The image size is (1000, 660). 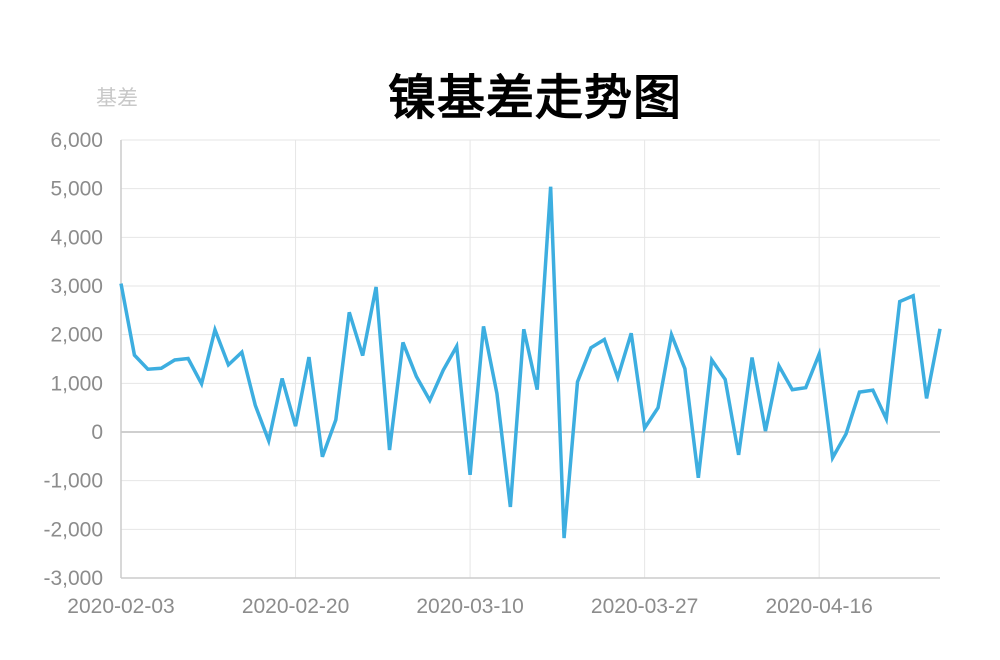 What do you see at coordinates (76, 237) in the screenshot?
I see `y-tick-label: 4,000` at bounding box center [76, 237].